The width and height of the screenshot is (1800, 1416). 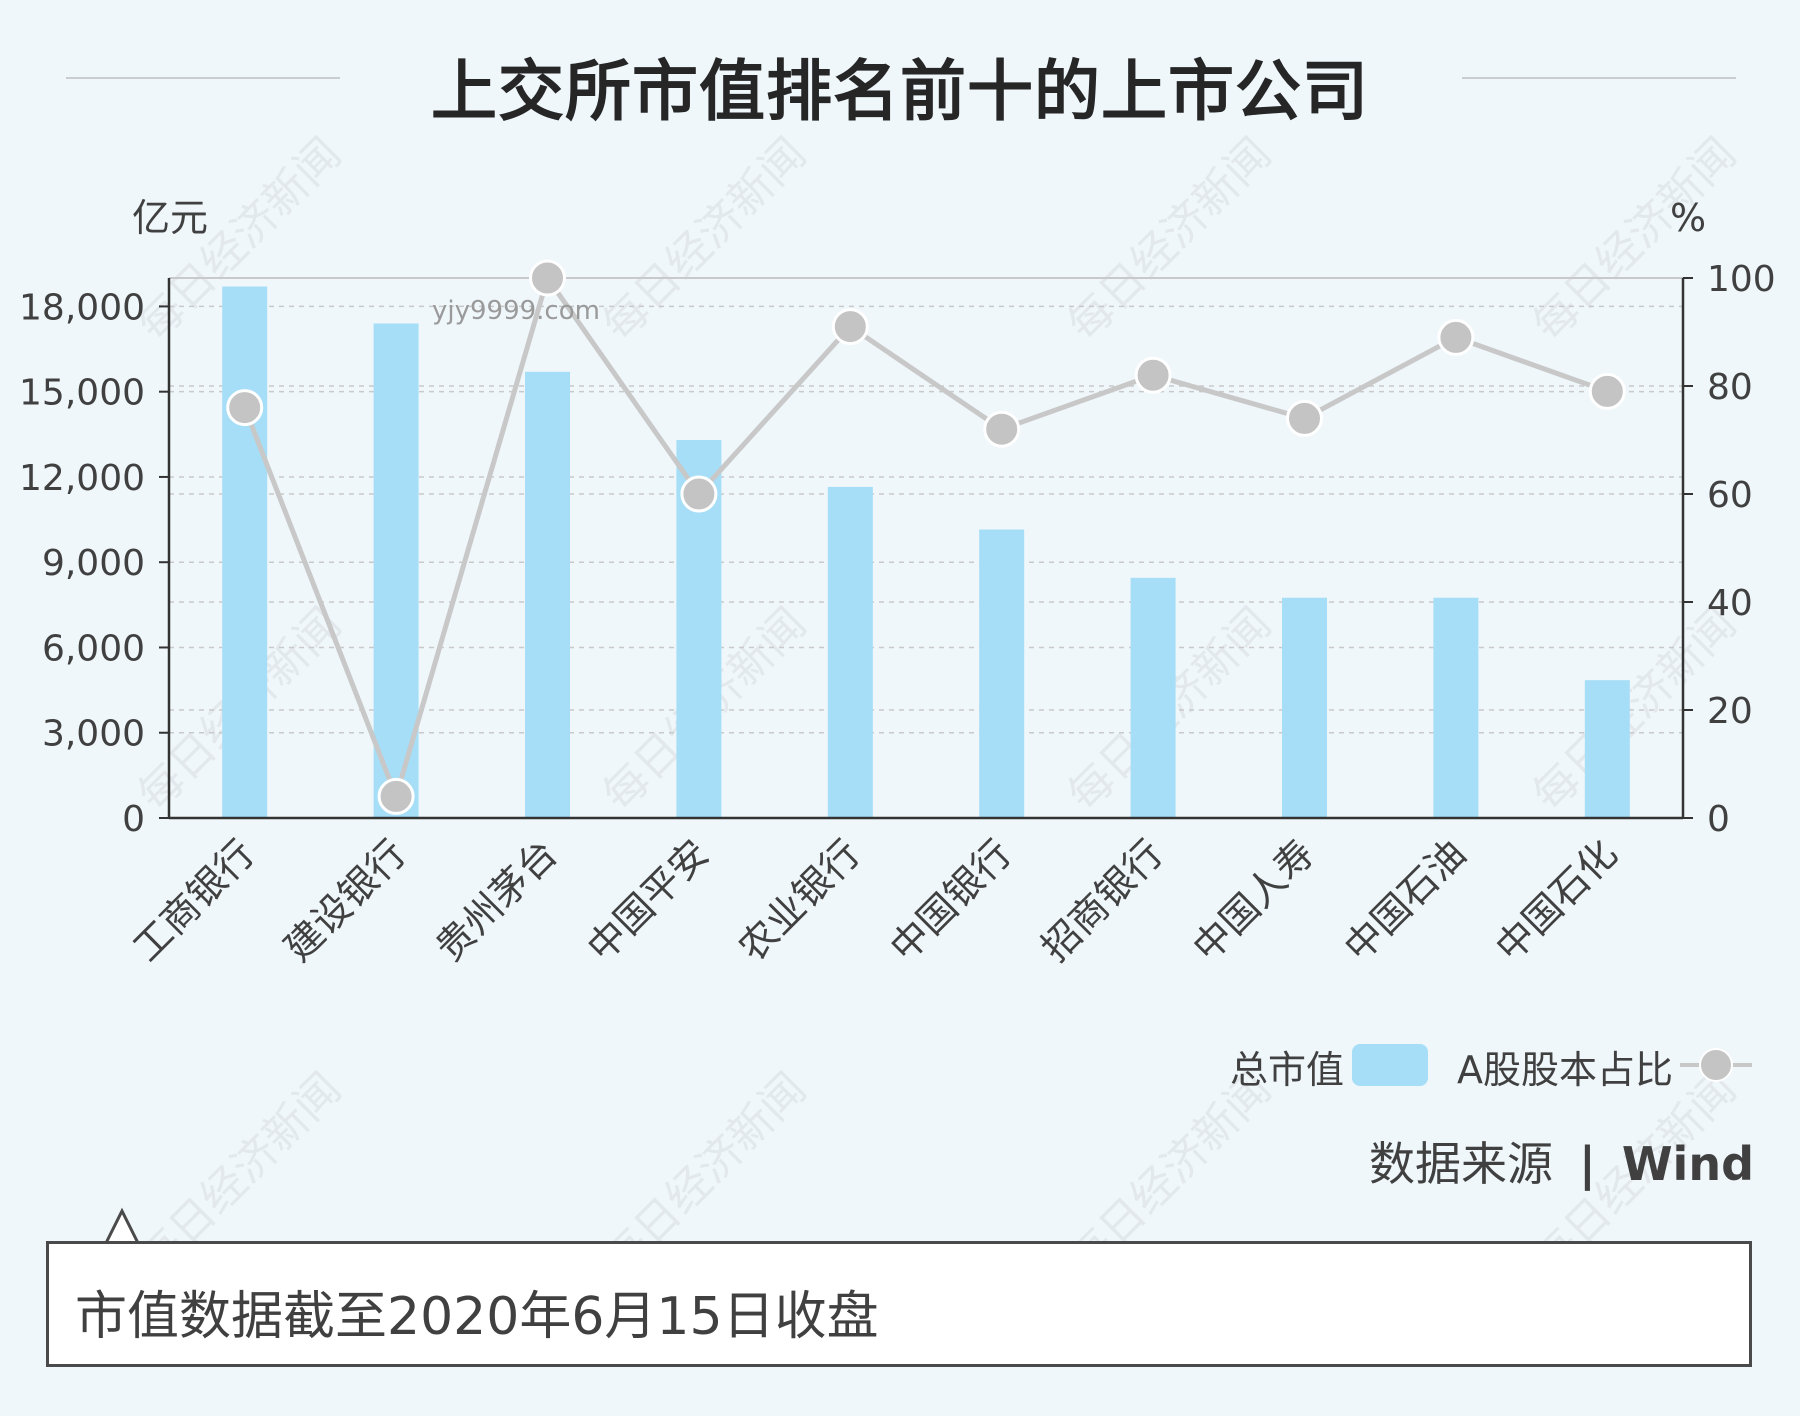 What do you see at coordinates (93, 563) in the screenshot?
I see `y-tick-label-left: 9,000` at bounding box center [93, 563].